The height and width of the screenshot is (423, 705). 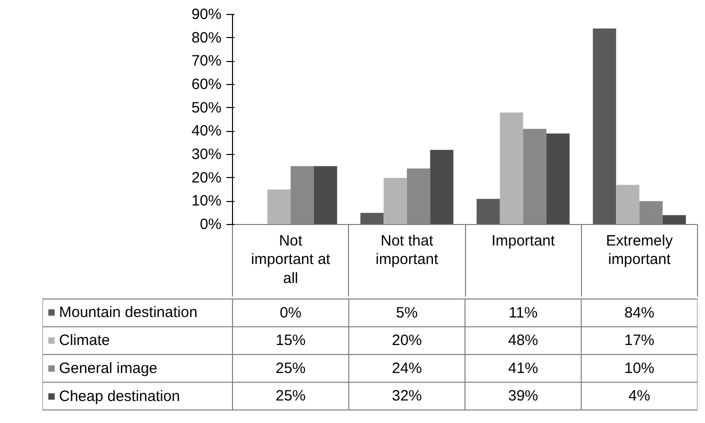 I want to click on y-tick-label: 60%, so click(x=206, y=84).